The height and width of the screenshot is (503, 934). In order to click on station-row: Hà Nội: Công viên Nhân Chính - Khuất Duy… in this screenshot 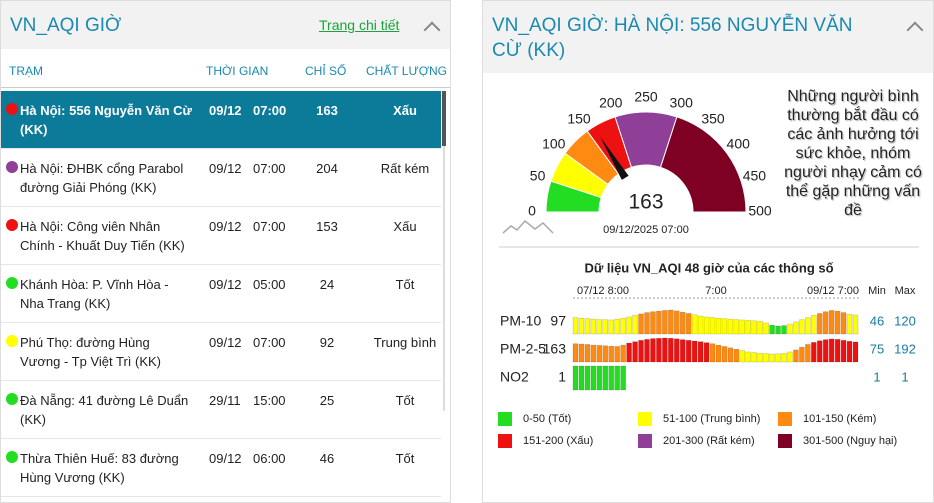, I will do `click(221, 236)`.